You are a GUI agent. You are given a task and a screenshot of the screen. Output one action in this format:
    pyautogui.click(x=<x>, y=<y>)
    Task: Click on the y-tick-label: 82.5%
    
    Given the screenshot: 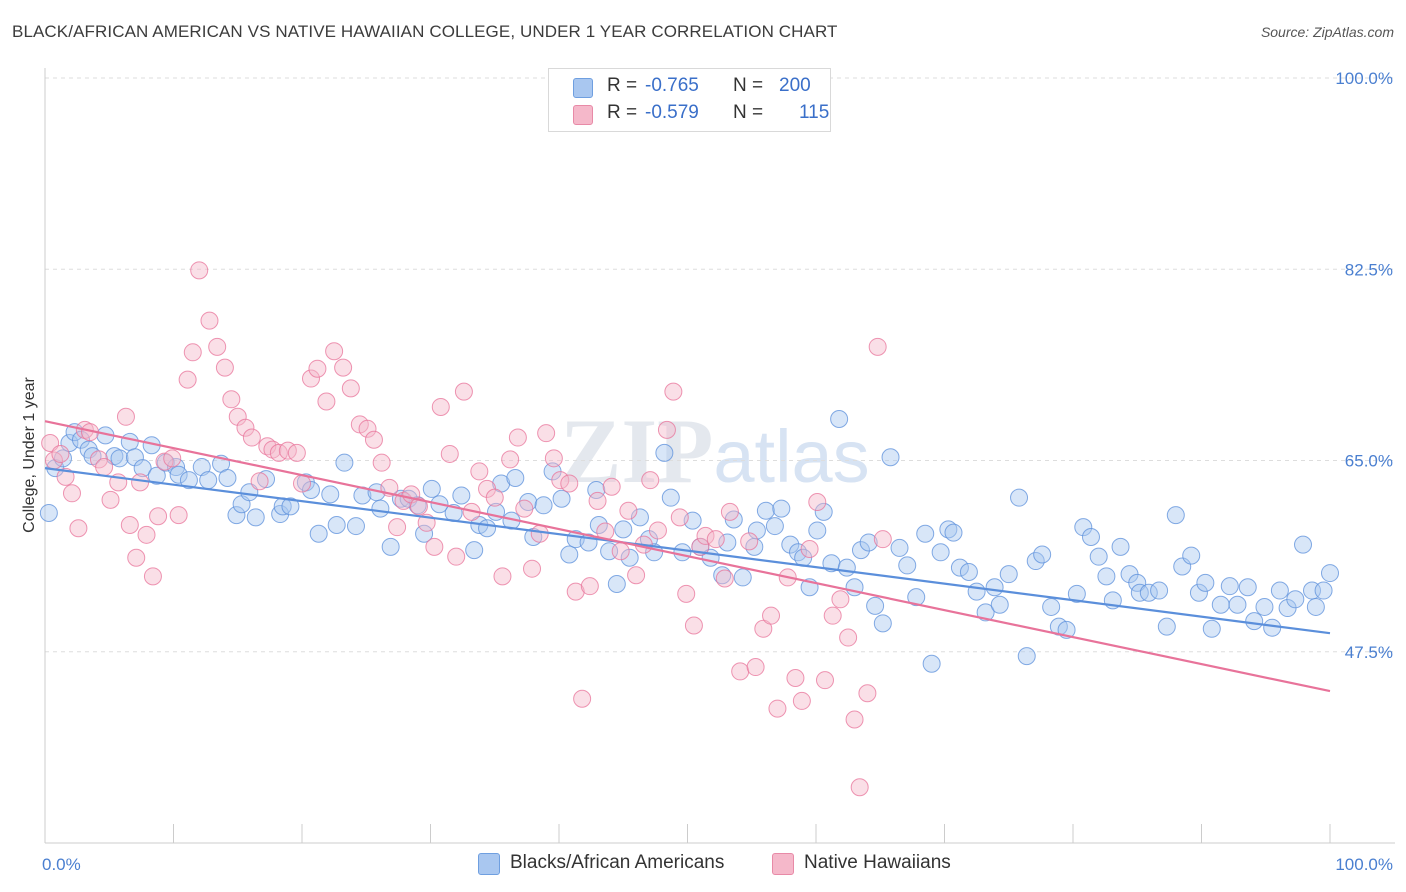 What is the action you would take?
    pyautogui.click(x=1369, y=269)
    